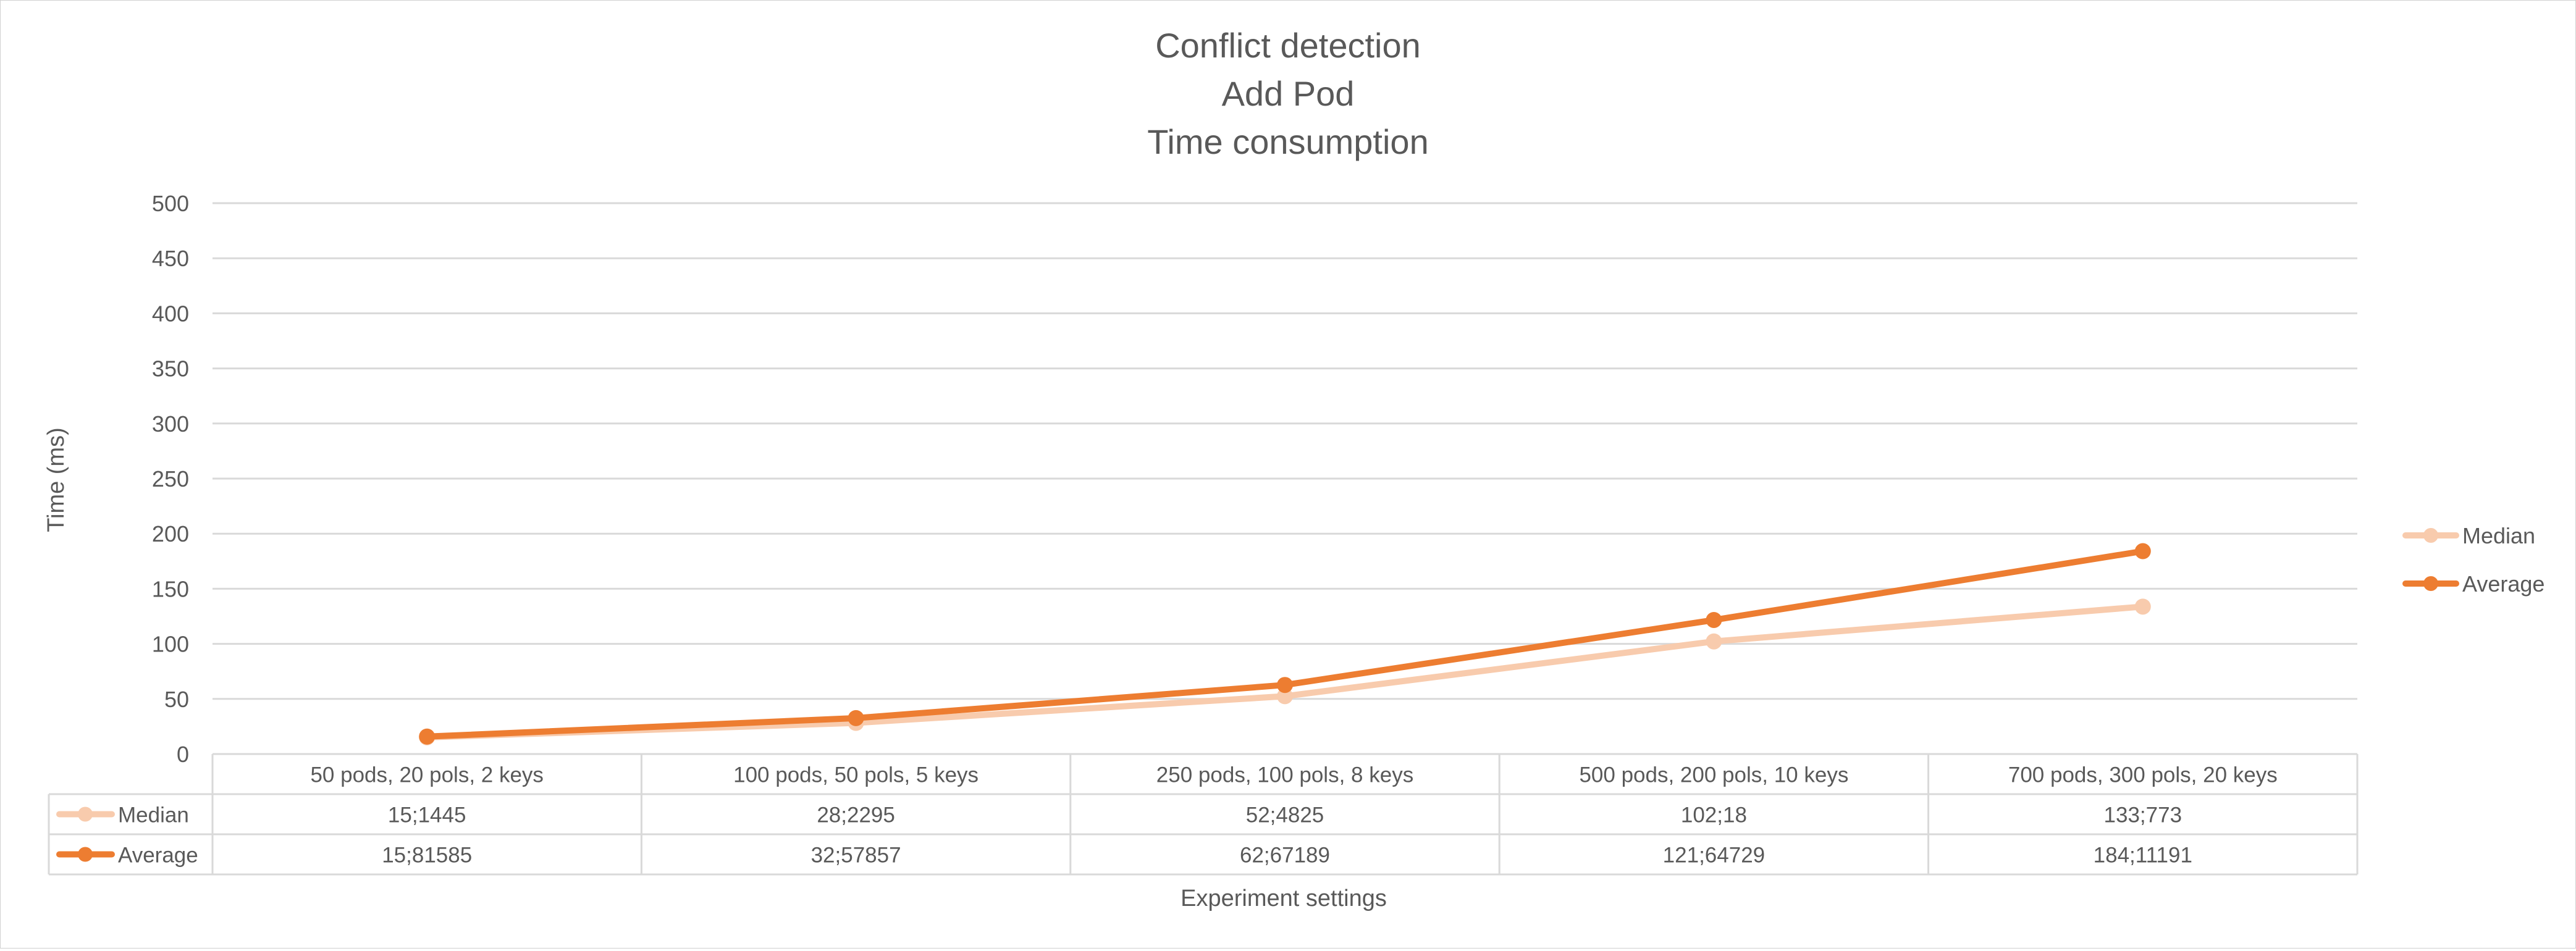  What do you see at coordinates (426, 775) in the screenshot?
I see `x-tick-label: 50 pods, 20 pols, 2 keys` at bounding box center [426, 775].